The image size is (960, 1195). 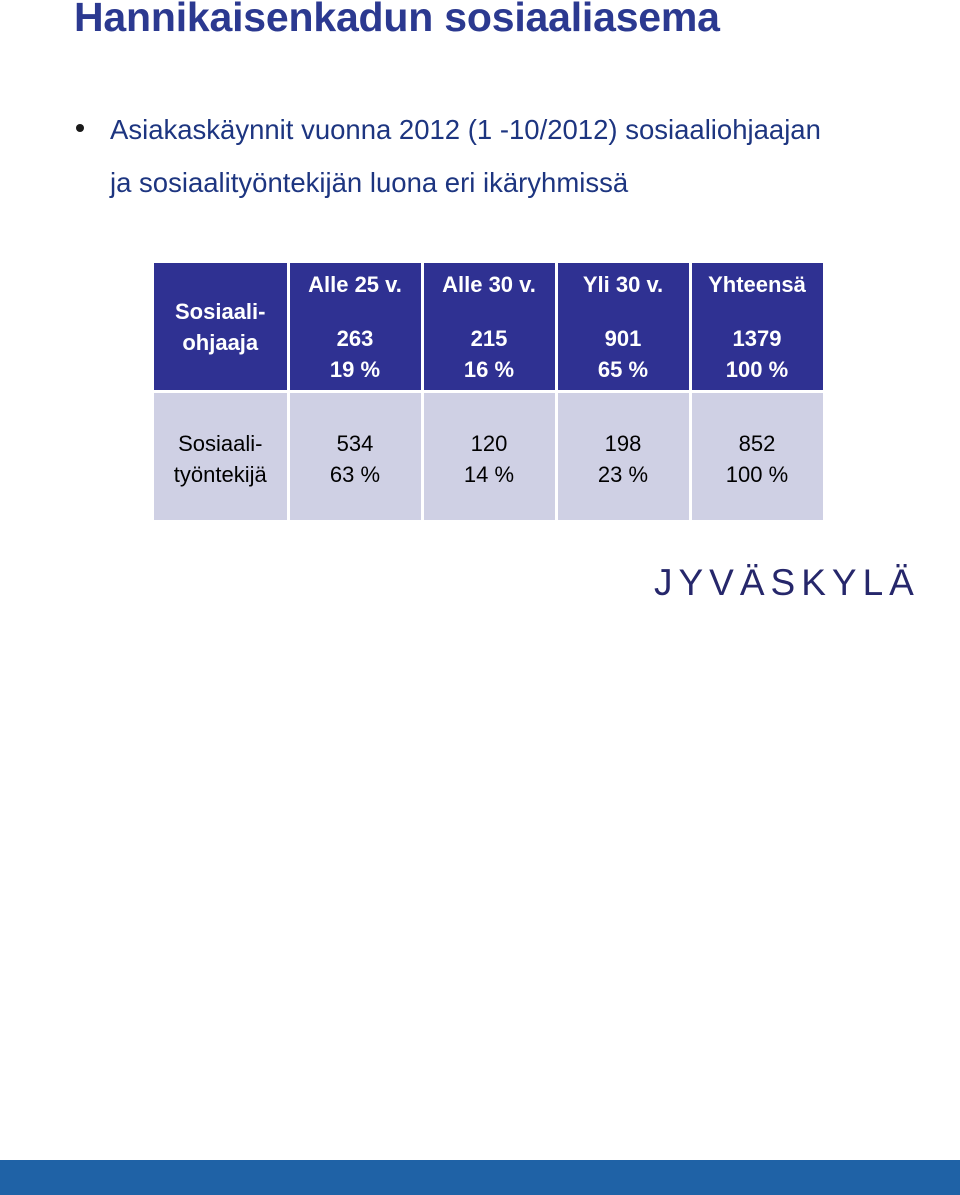 I want to click on row-label-line2: ohjaaja, so click(x=220, y=342).